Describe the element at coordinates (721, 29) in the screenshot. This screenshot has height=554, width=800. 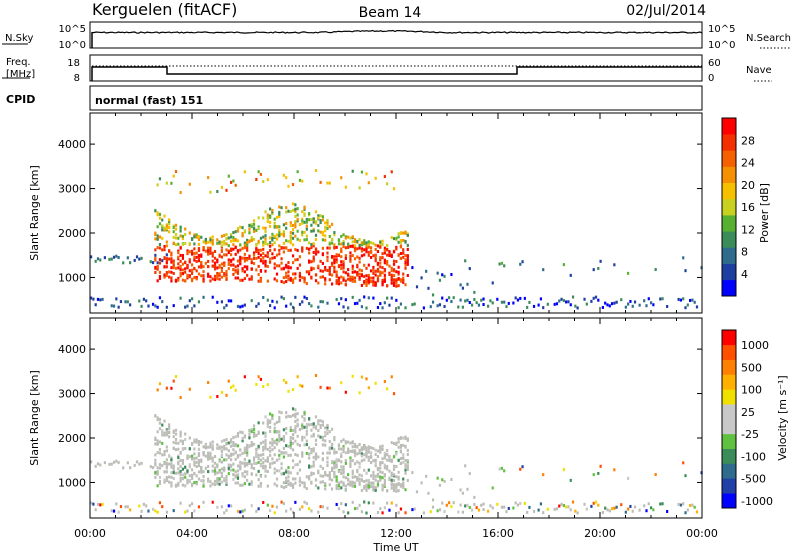
I see `nsearch-tick-top: 10^5` at that location.